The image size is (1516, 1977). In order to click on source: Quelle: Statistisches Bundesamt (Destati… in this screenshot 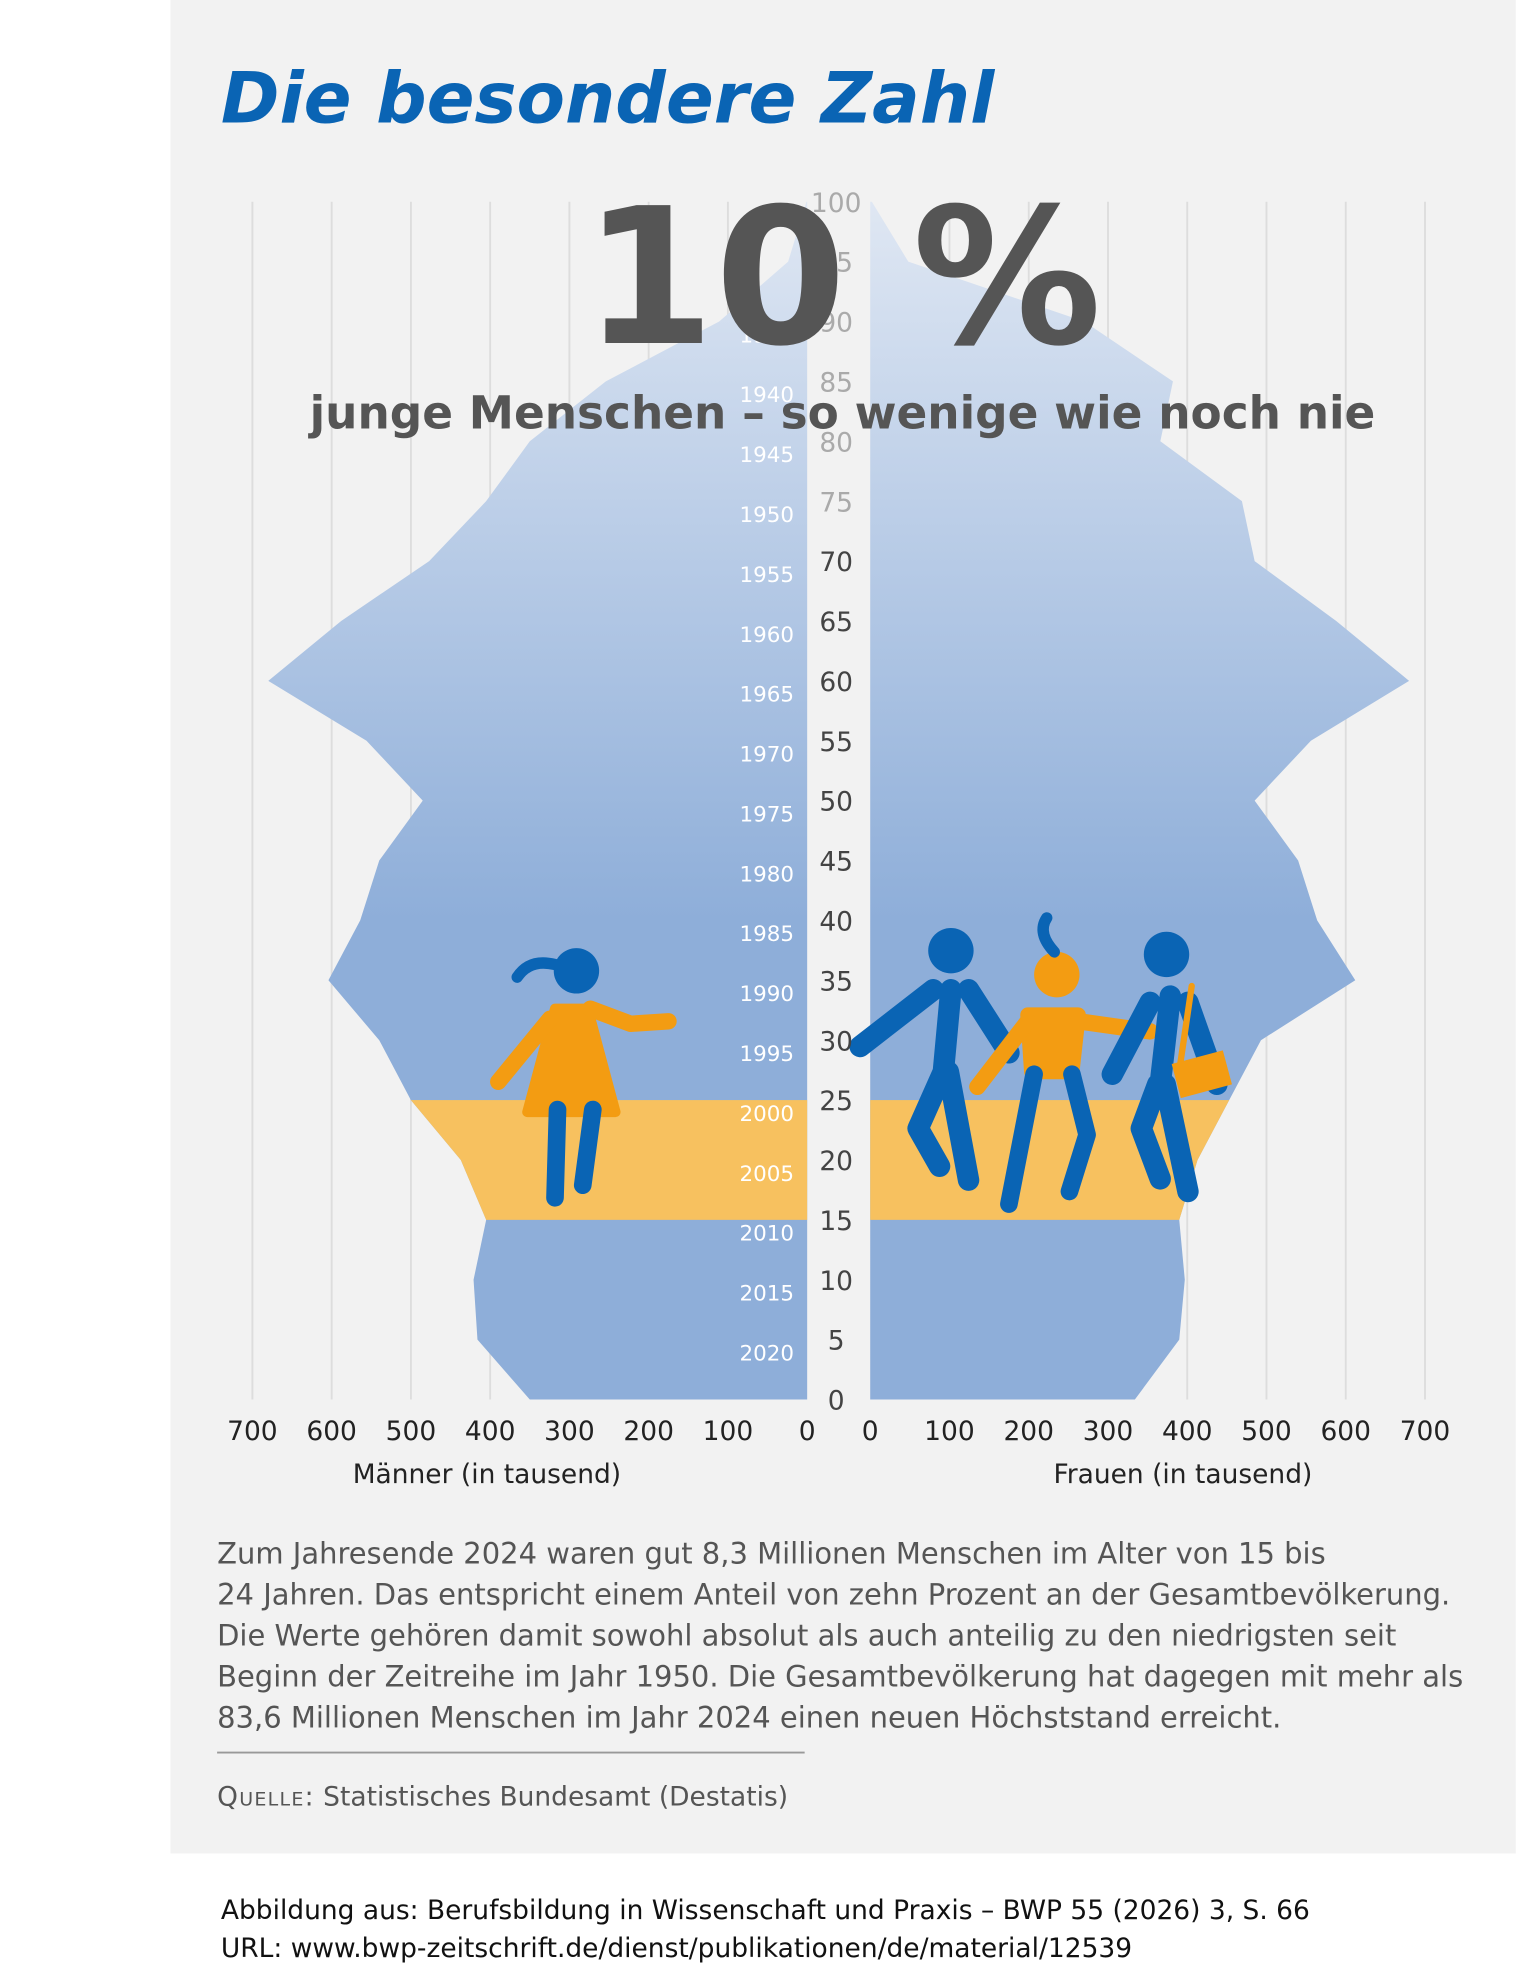, I will do `click(502, 1797)`.